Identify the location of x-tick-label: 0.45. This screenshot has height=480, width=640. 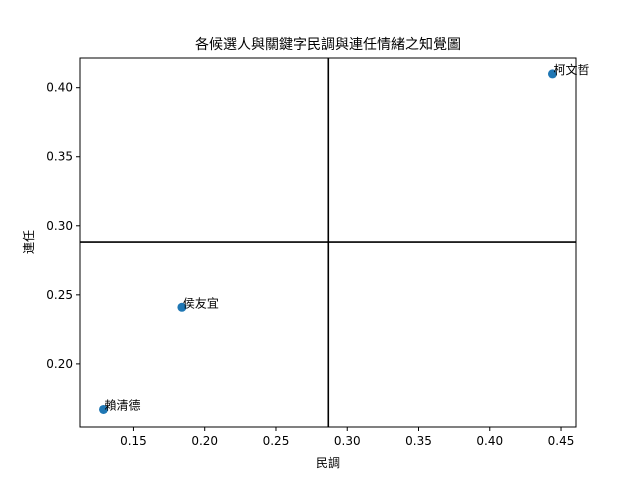
(561, 441).